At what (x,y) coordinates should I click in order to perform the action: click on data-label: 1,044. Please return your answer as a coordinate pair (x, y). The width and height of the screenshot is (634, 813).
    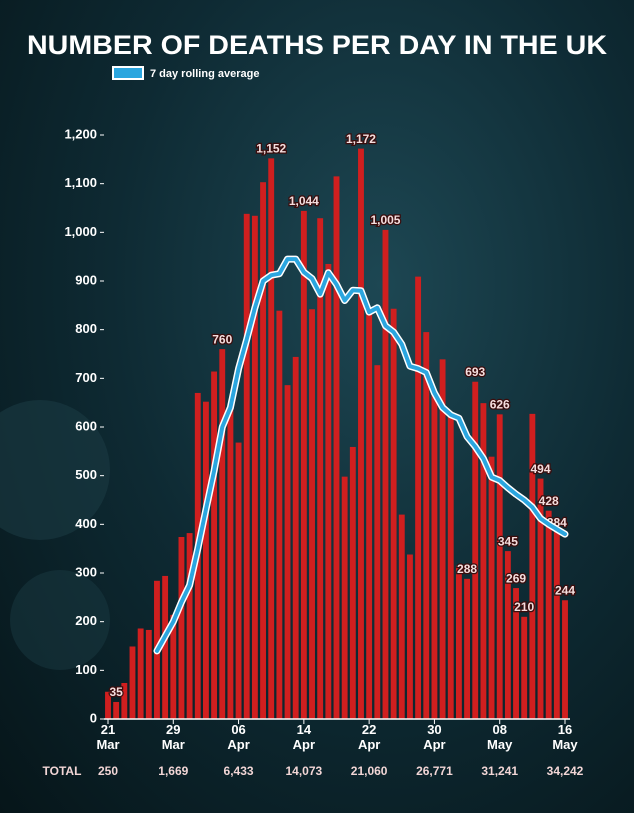
    Looking at the image, I should click on (304, 201).